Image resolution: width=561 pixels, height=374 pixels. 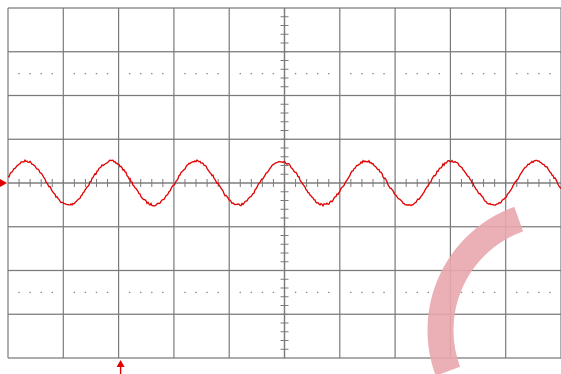 I want to click on channel-1-trace, so click(x=284, y=183).